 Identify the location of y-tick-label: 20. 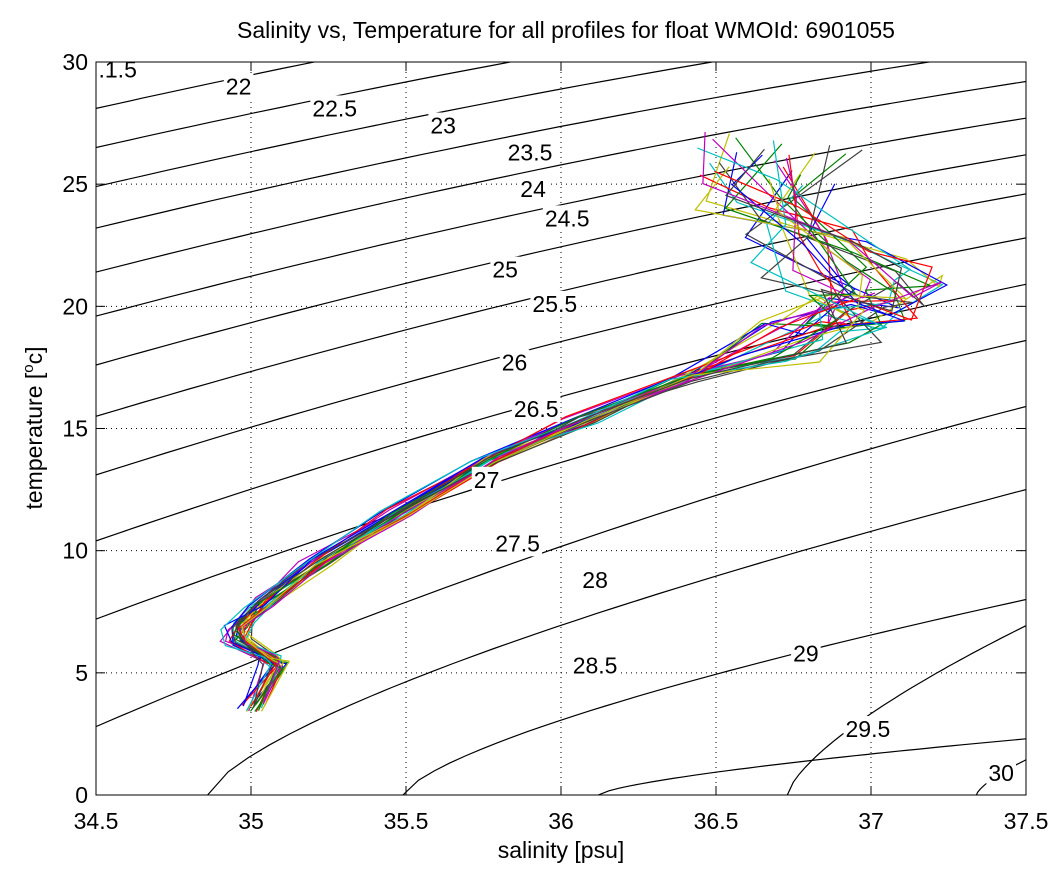
(75, 306).